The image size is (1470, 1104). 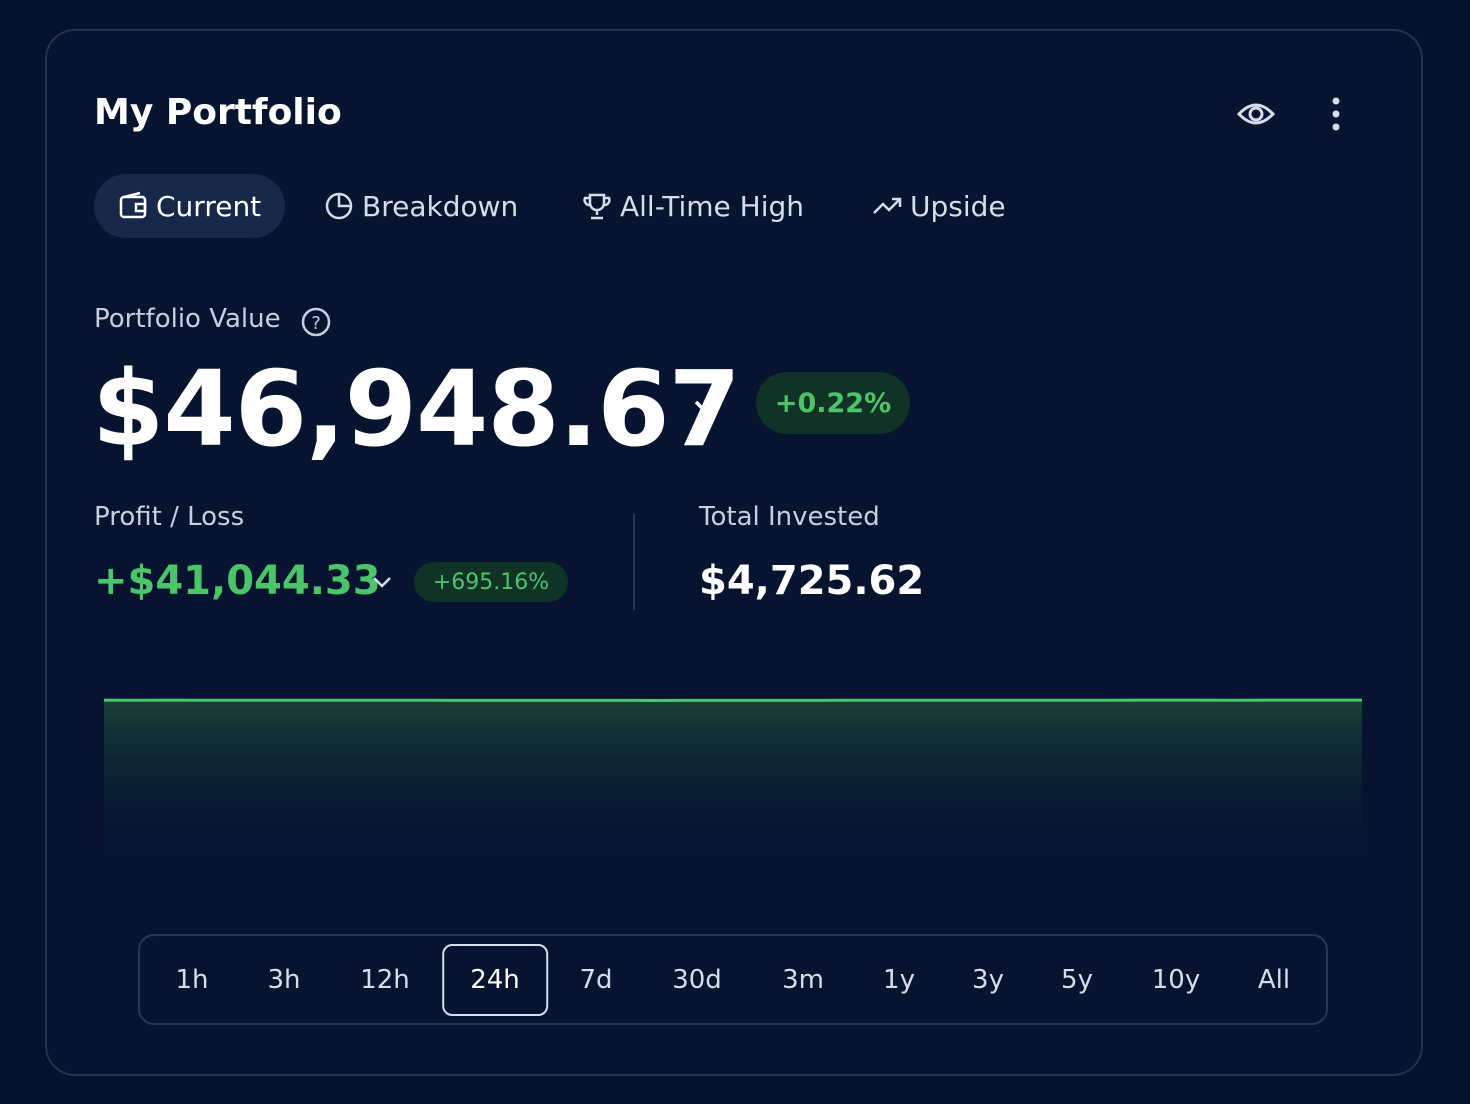 What do you see at coordinates (416, 409) in the screenshot?
I see `portfolio-value: $46,948.67` at bounding box center [416, 409].